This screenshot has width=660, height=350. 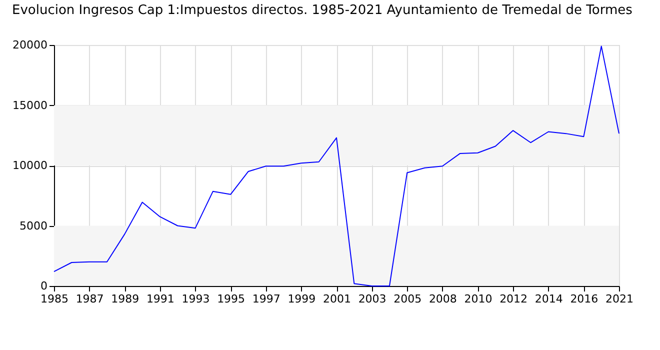 I want to click on y-tick-label: 20000, so click(x=30, y=45).